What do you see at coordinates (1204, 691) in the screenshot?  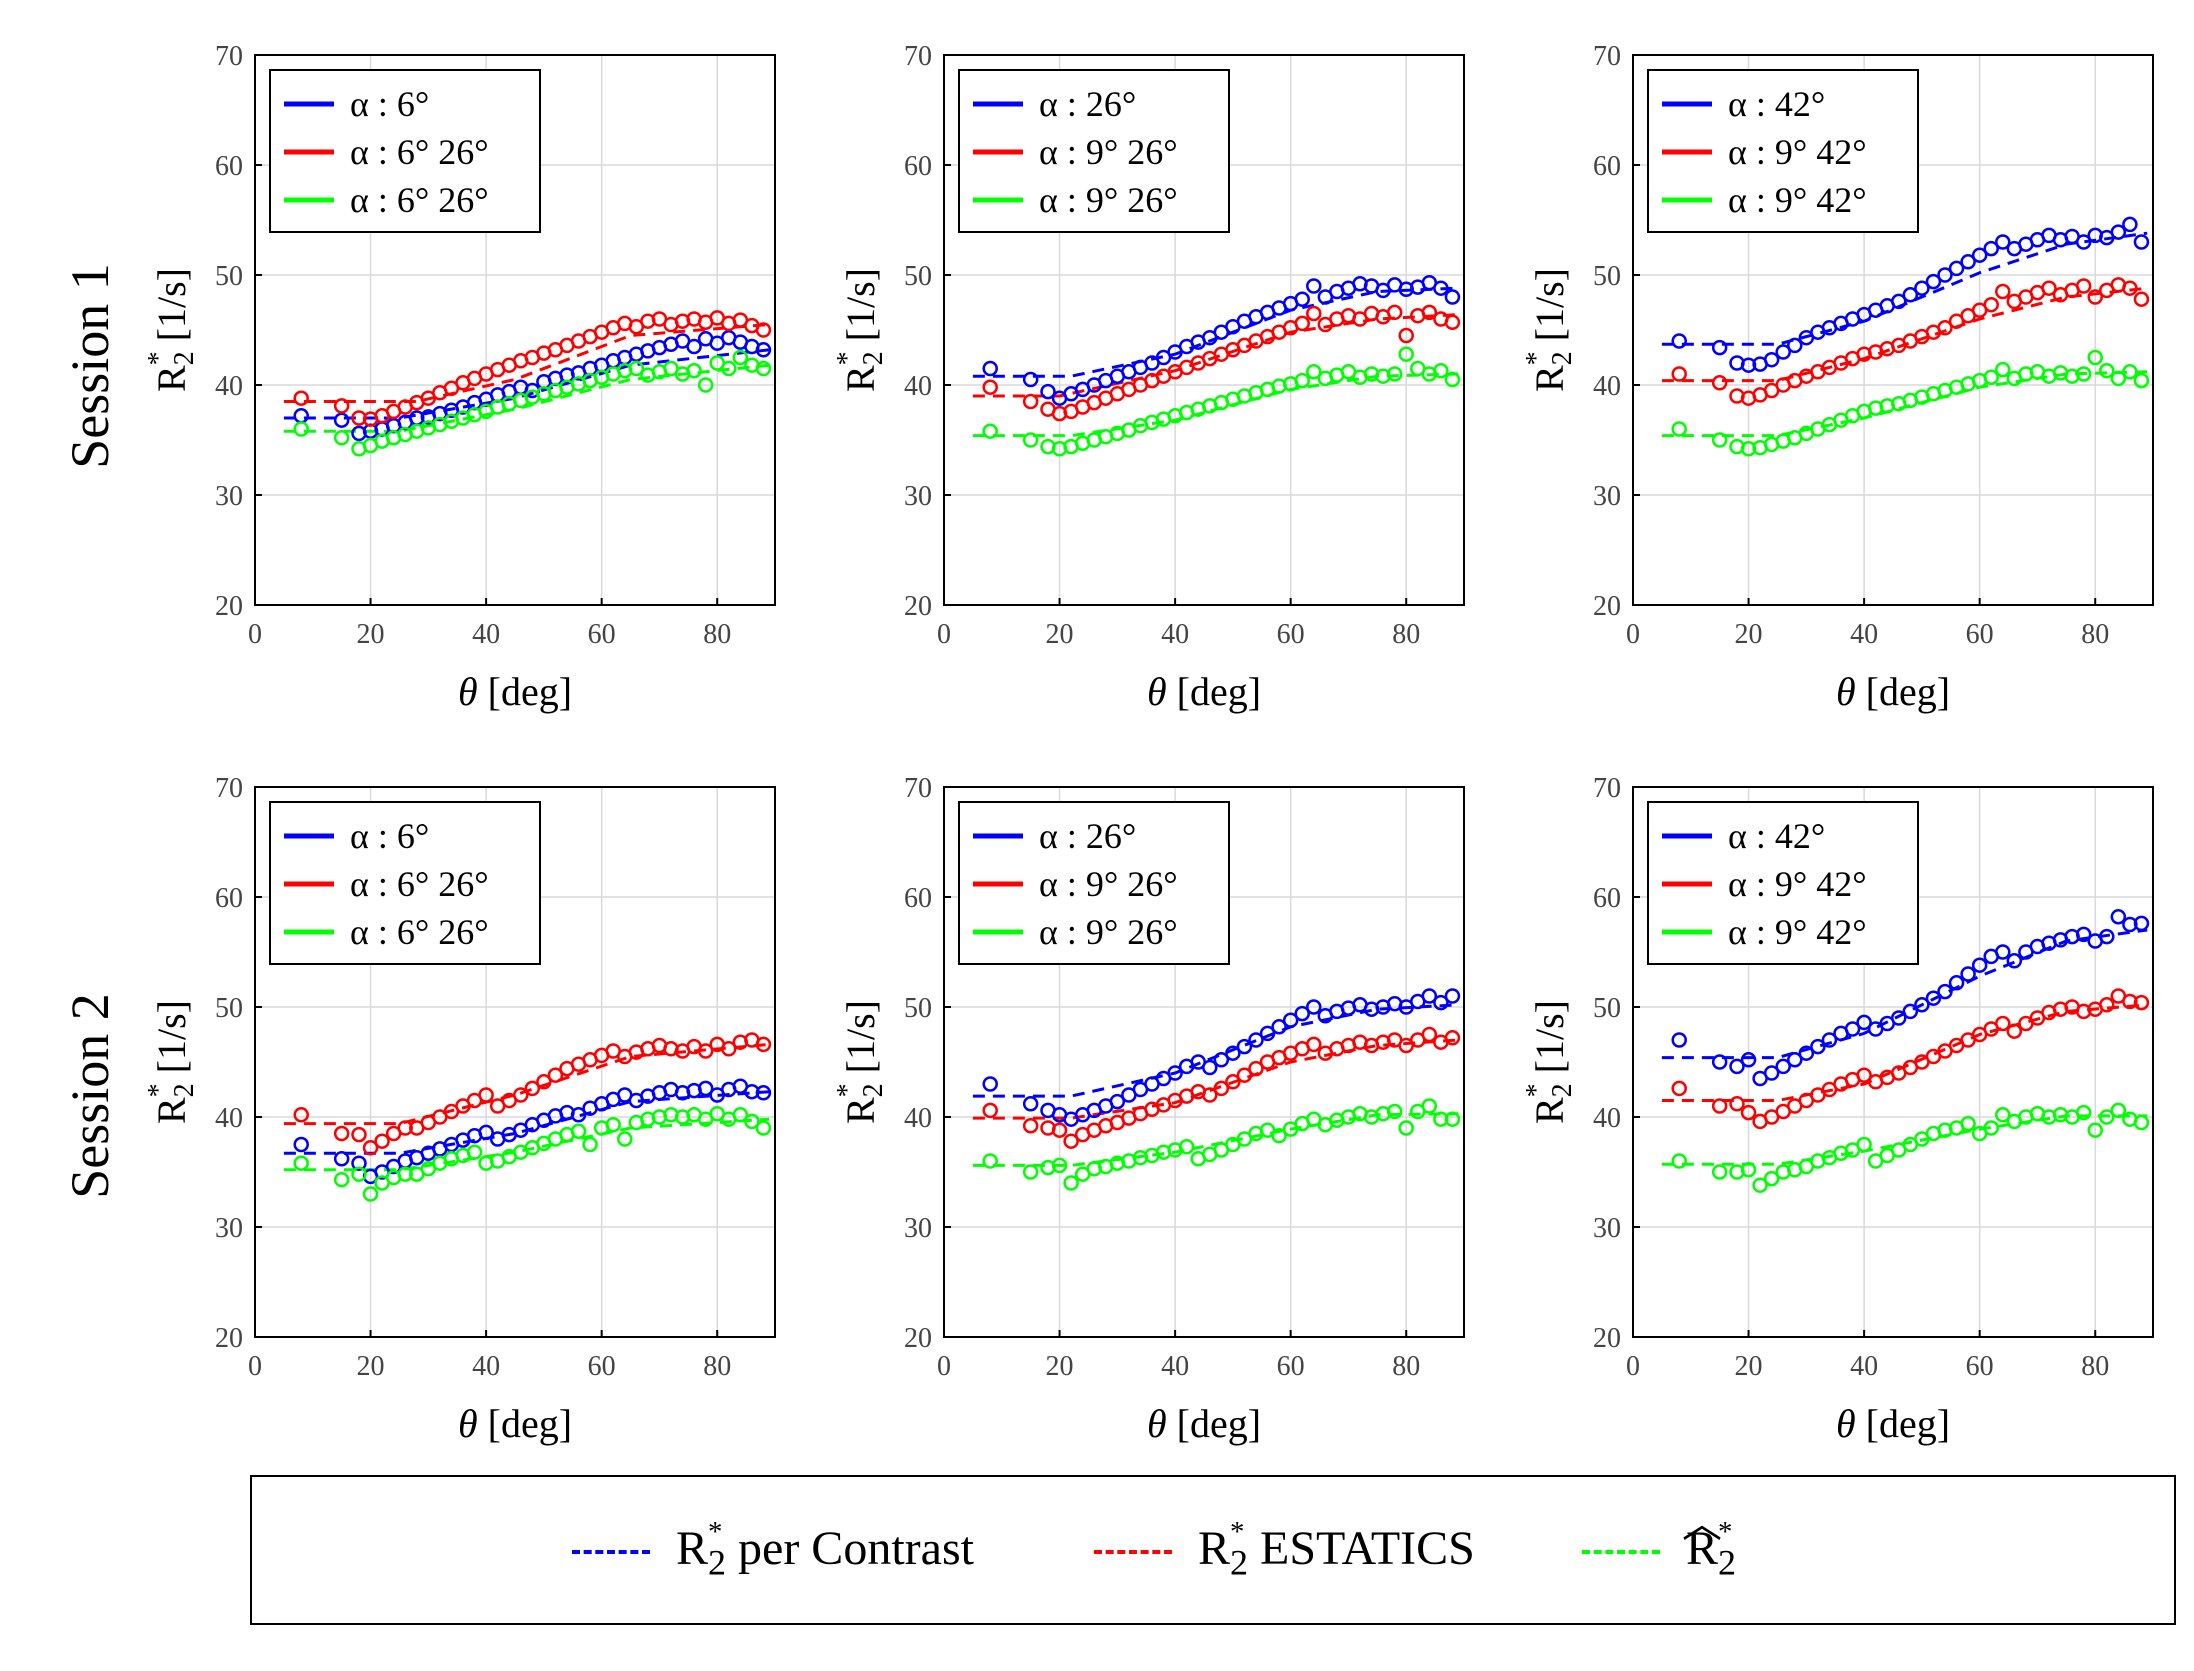 I see `x-axis-label: θ [deg]` at bounding box center [1204, 691].